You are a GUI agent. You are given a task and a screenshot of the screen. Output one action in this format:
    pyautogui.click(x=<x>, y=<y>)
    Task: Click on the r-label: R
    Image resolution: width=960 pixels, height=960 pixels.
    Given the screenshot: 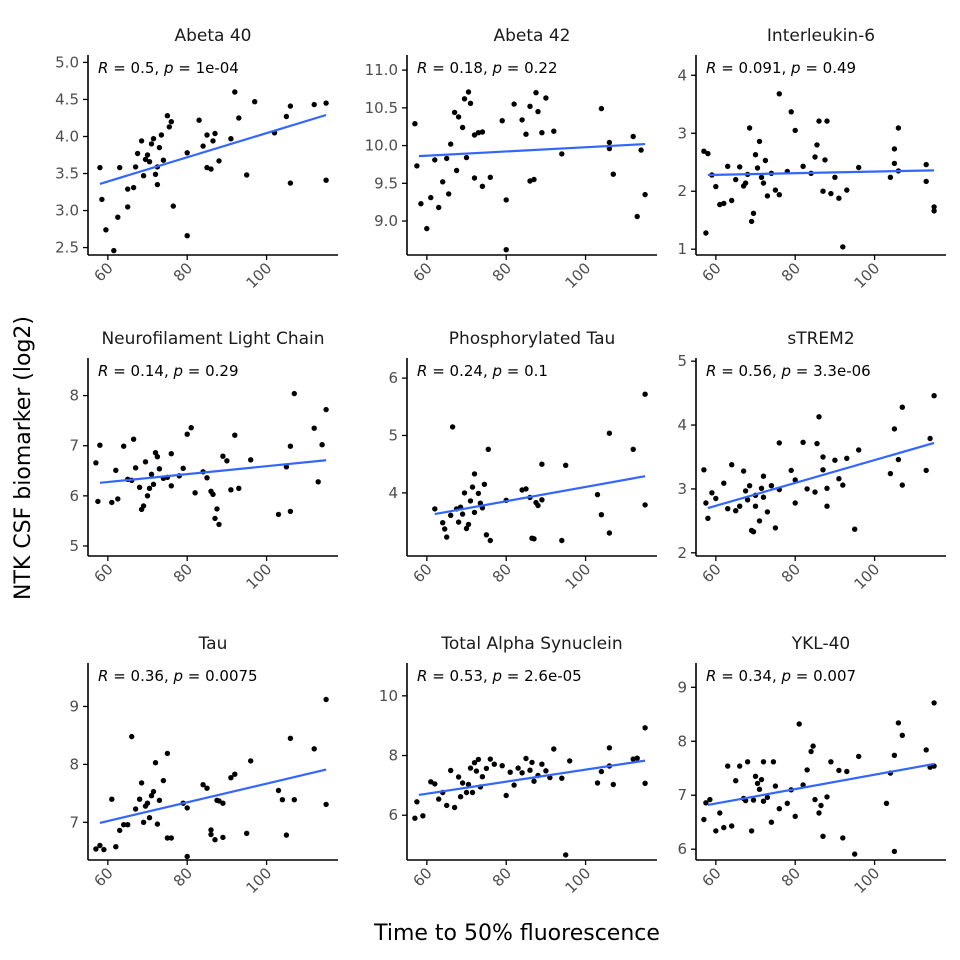 What is the action you would take?
    pyautogui.click(x=711, y=68)
    